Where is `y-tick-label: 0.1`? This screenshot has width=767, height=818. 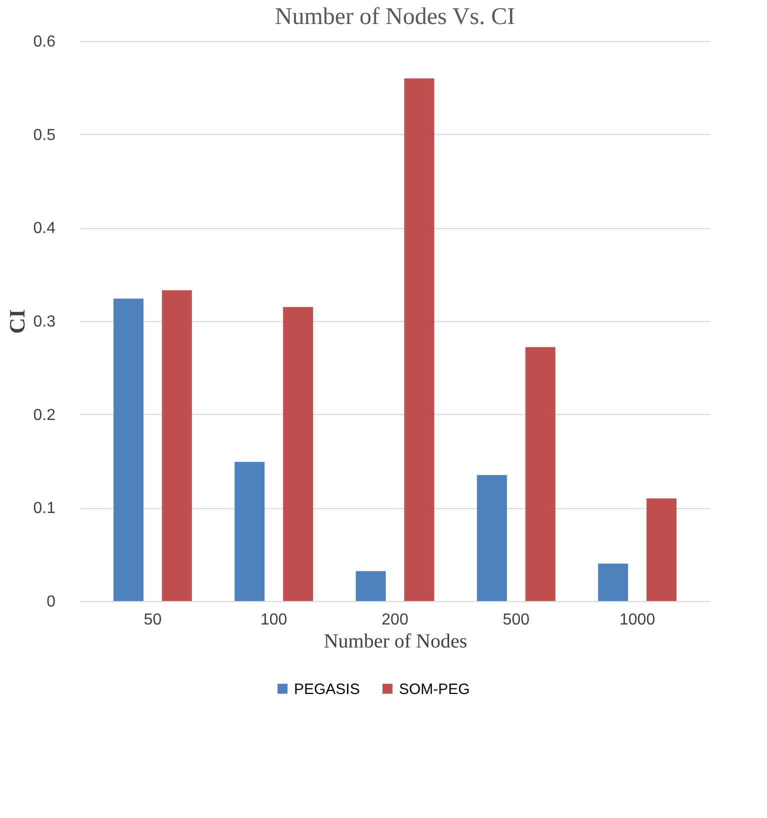 y-tick-label: 0.1 is located at coordinates (44, 509).